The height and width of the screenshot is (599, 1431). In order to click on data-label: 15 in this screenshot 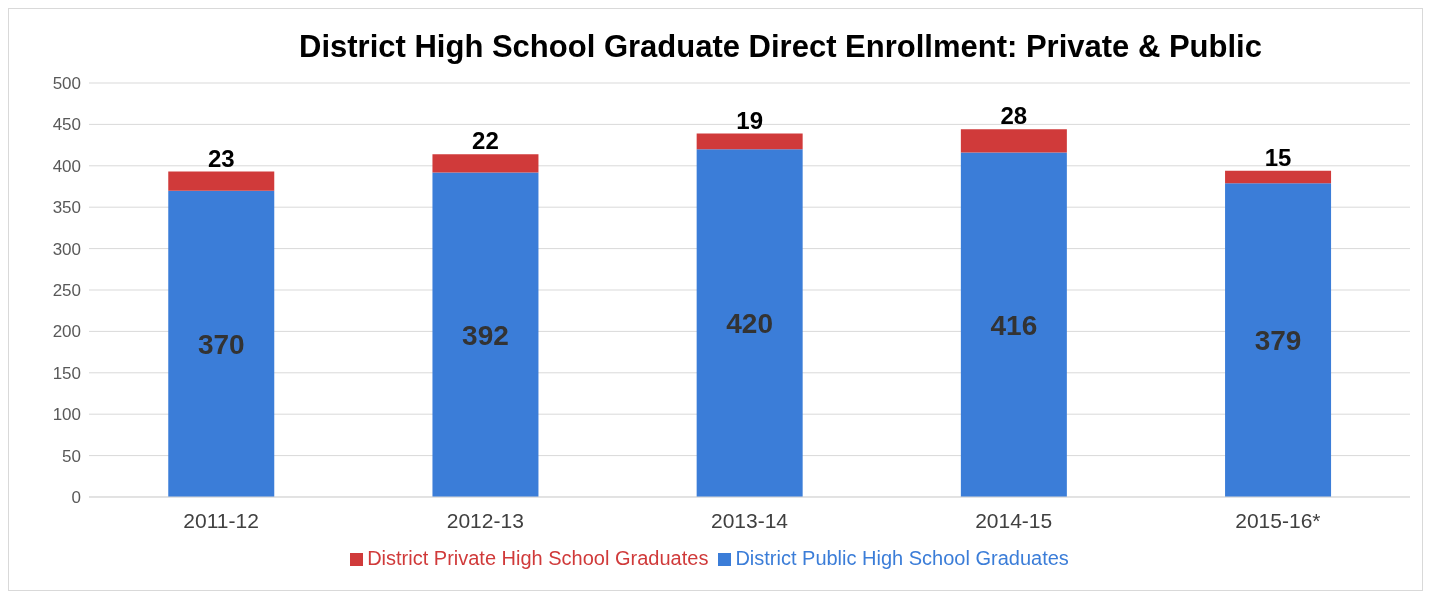, I will do `click(1278, 157)`.